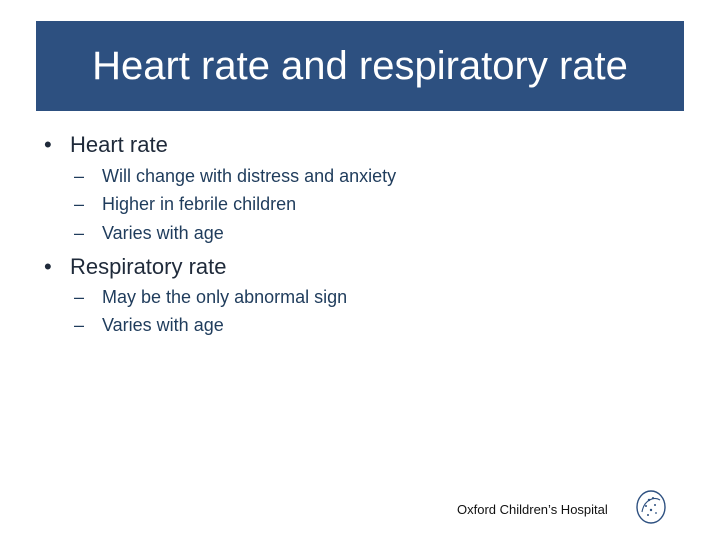  I want to click on bullet-heart-rate: • Heart rate, so click(106, 145).